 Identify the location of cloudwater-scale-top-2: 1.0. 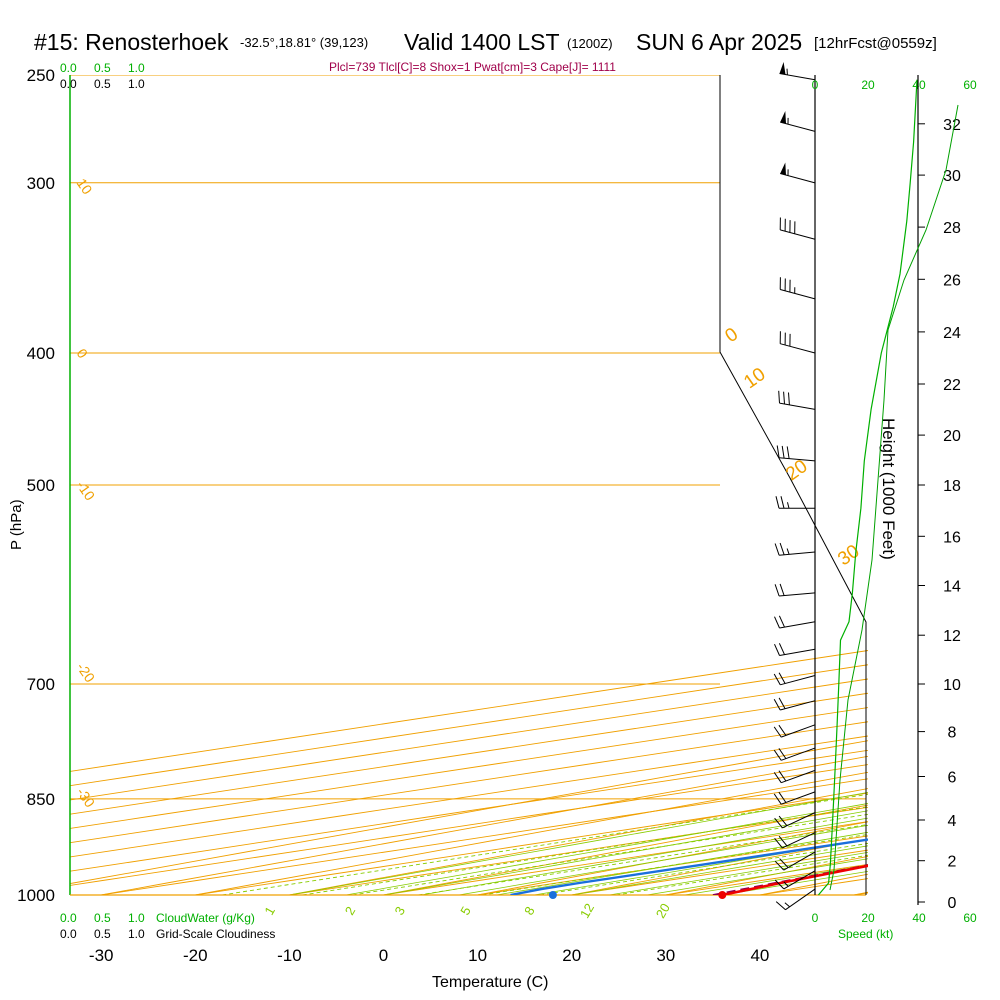
(136, 68).